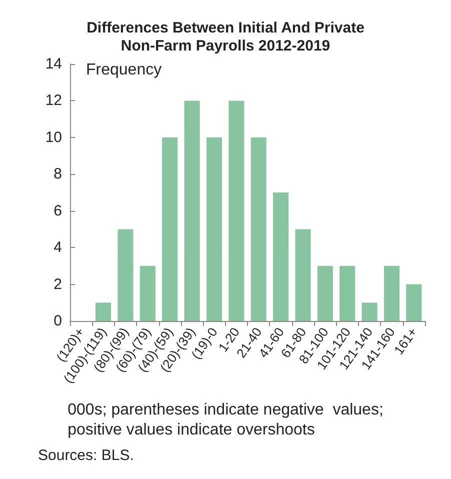 The width and height of the screenshot is (451, 479). What do you see at coordinates (58, 284) in the screenshot?
I see `y-tick-label: 2` at bounding box center [58, 284].